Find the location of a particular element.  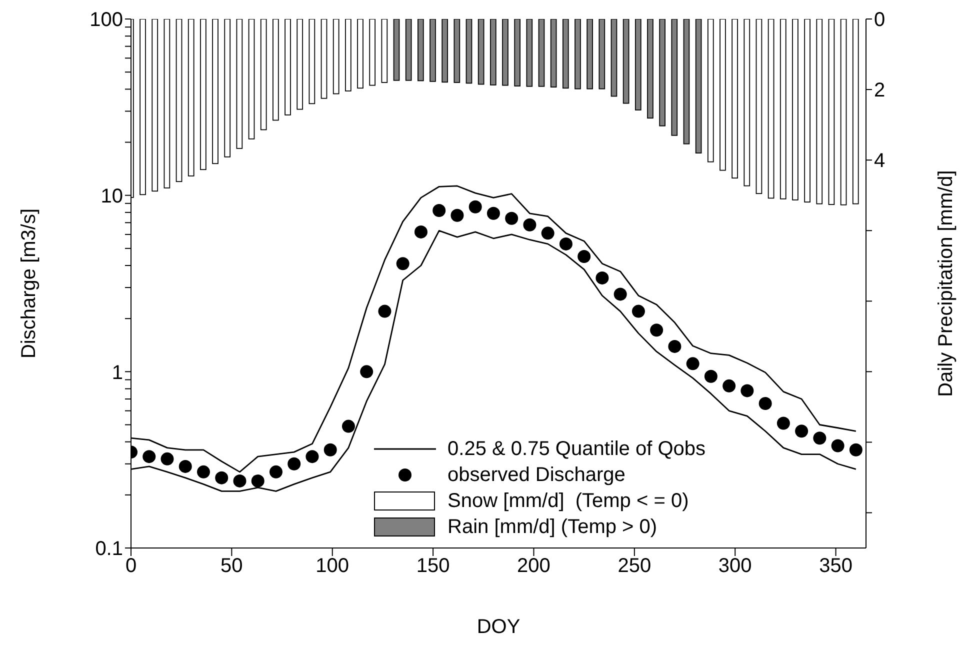

x-tick-label: 0 is located at coordinates (131, 566).